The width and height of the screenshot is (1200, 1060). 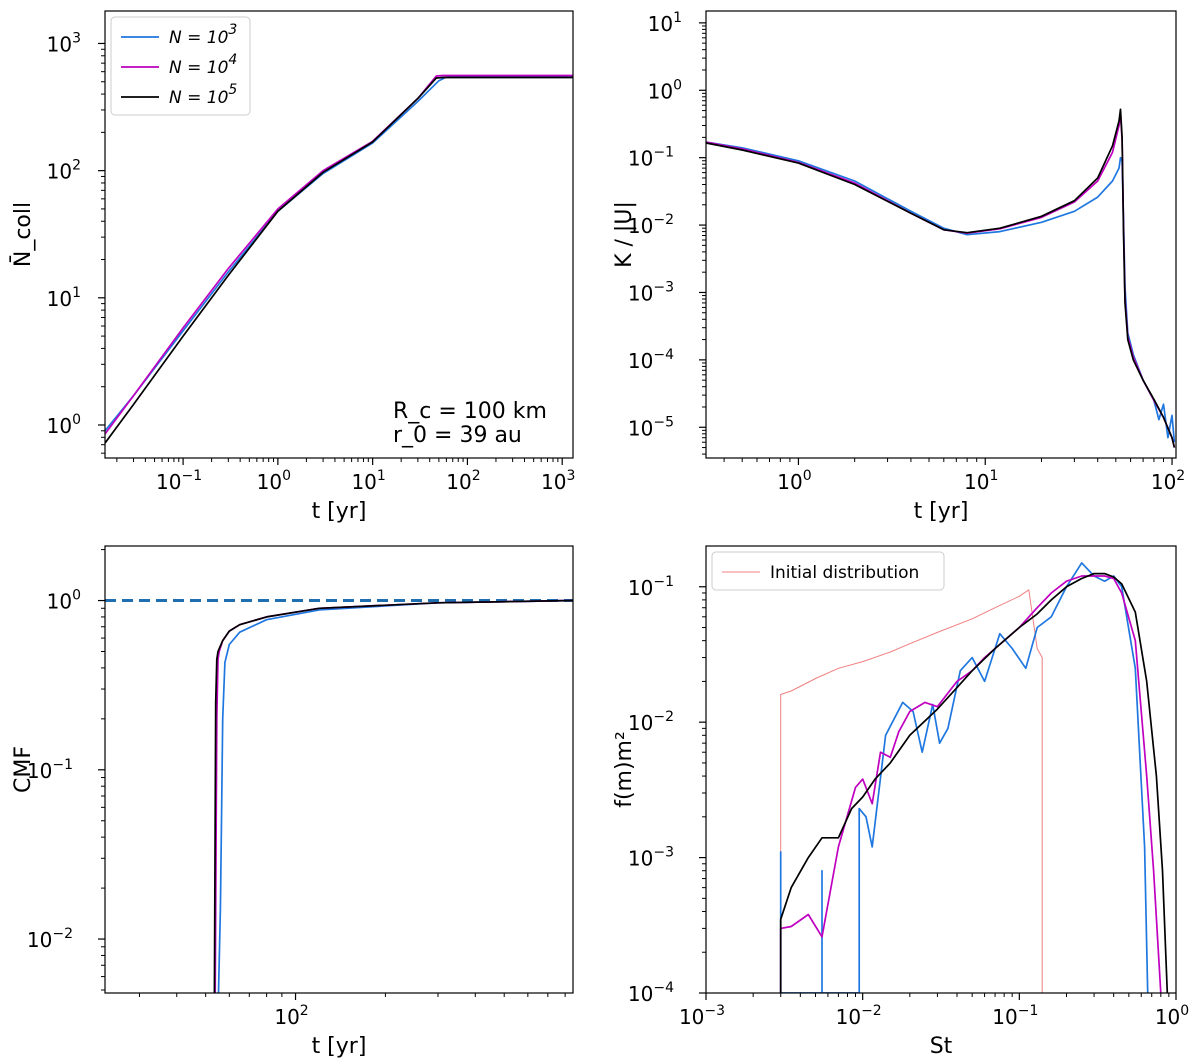 I want to click on legend-label: Initial distribution, so click(x=844, y=573).